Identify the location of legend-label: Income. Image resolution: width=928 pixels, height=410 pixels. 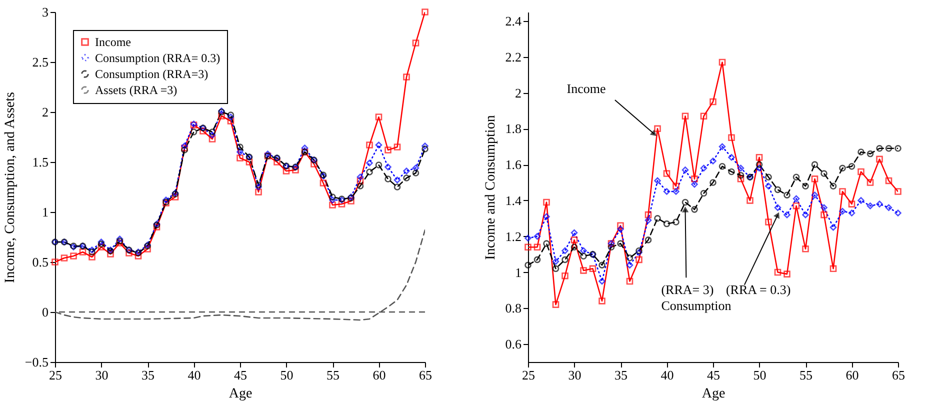
(113, 42).